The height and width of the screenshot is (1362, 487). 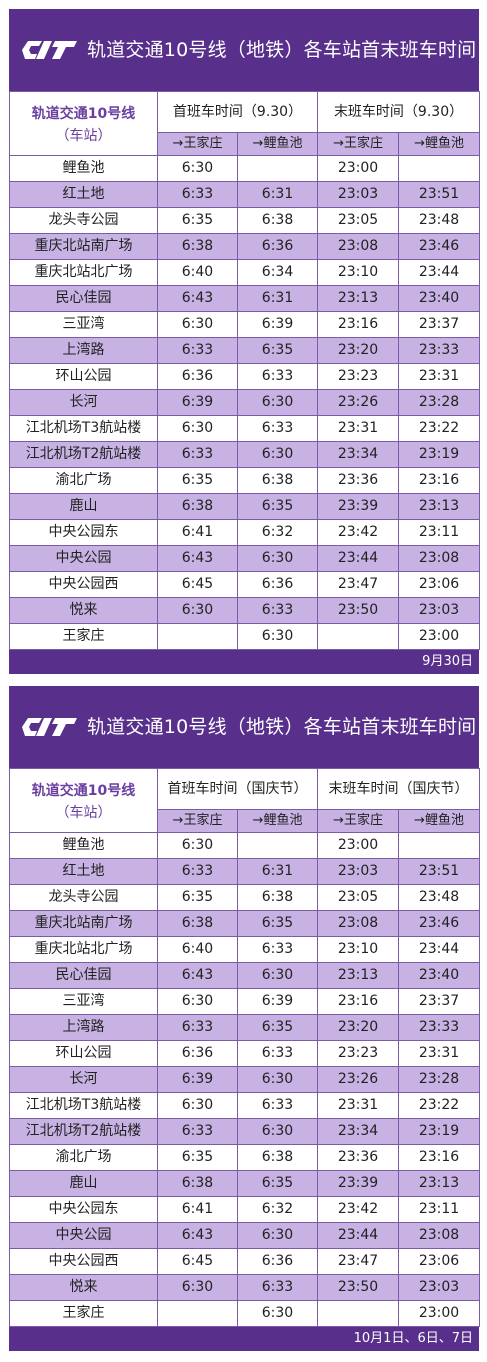 What do you see at coordinates (245, 168) in the screenshot?
I see `table-row: 鲤鱼池 6:30 23:00` at bounding box center [245, 168].